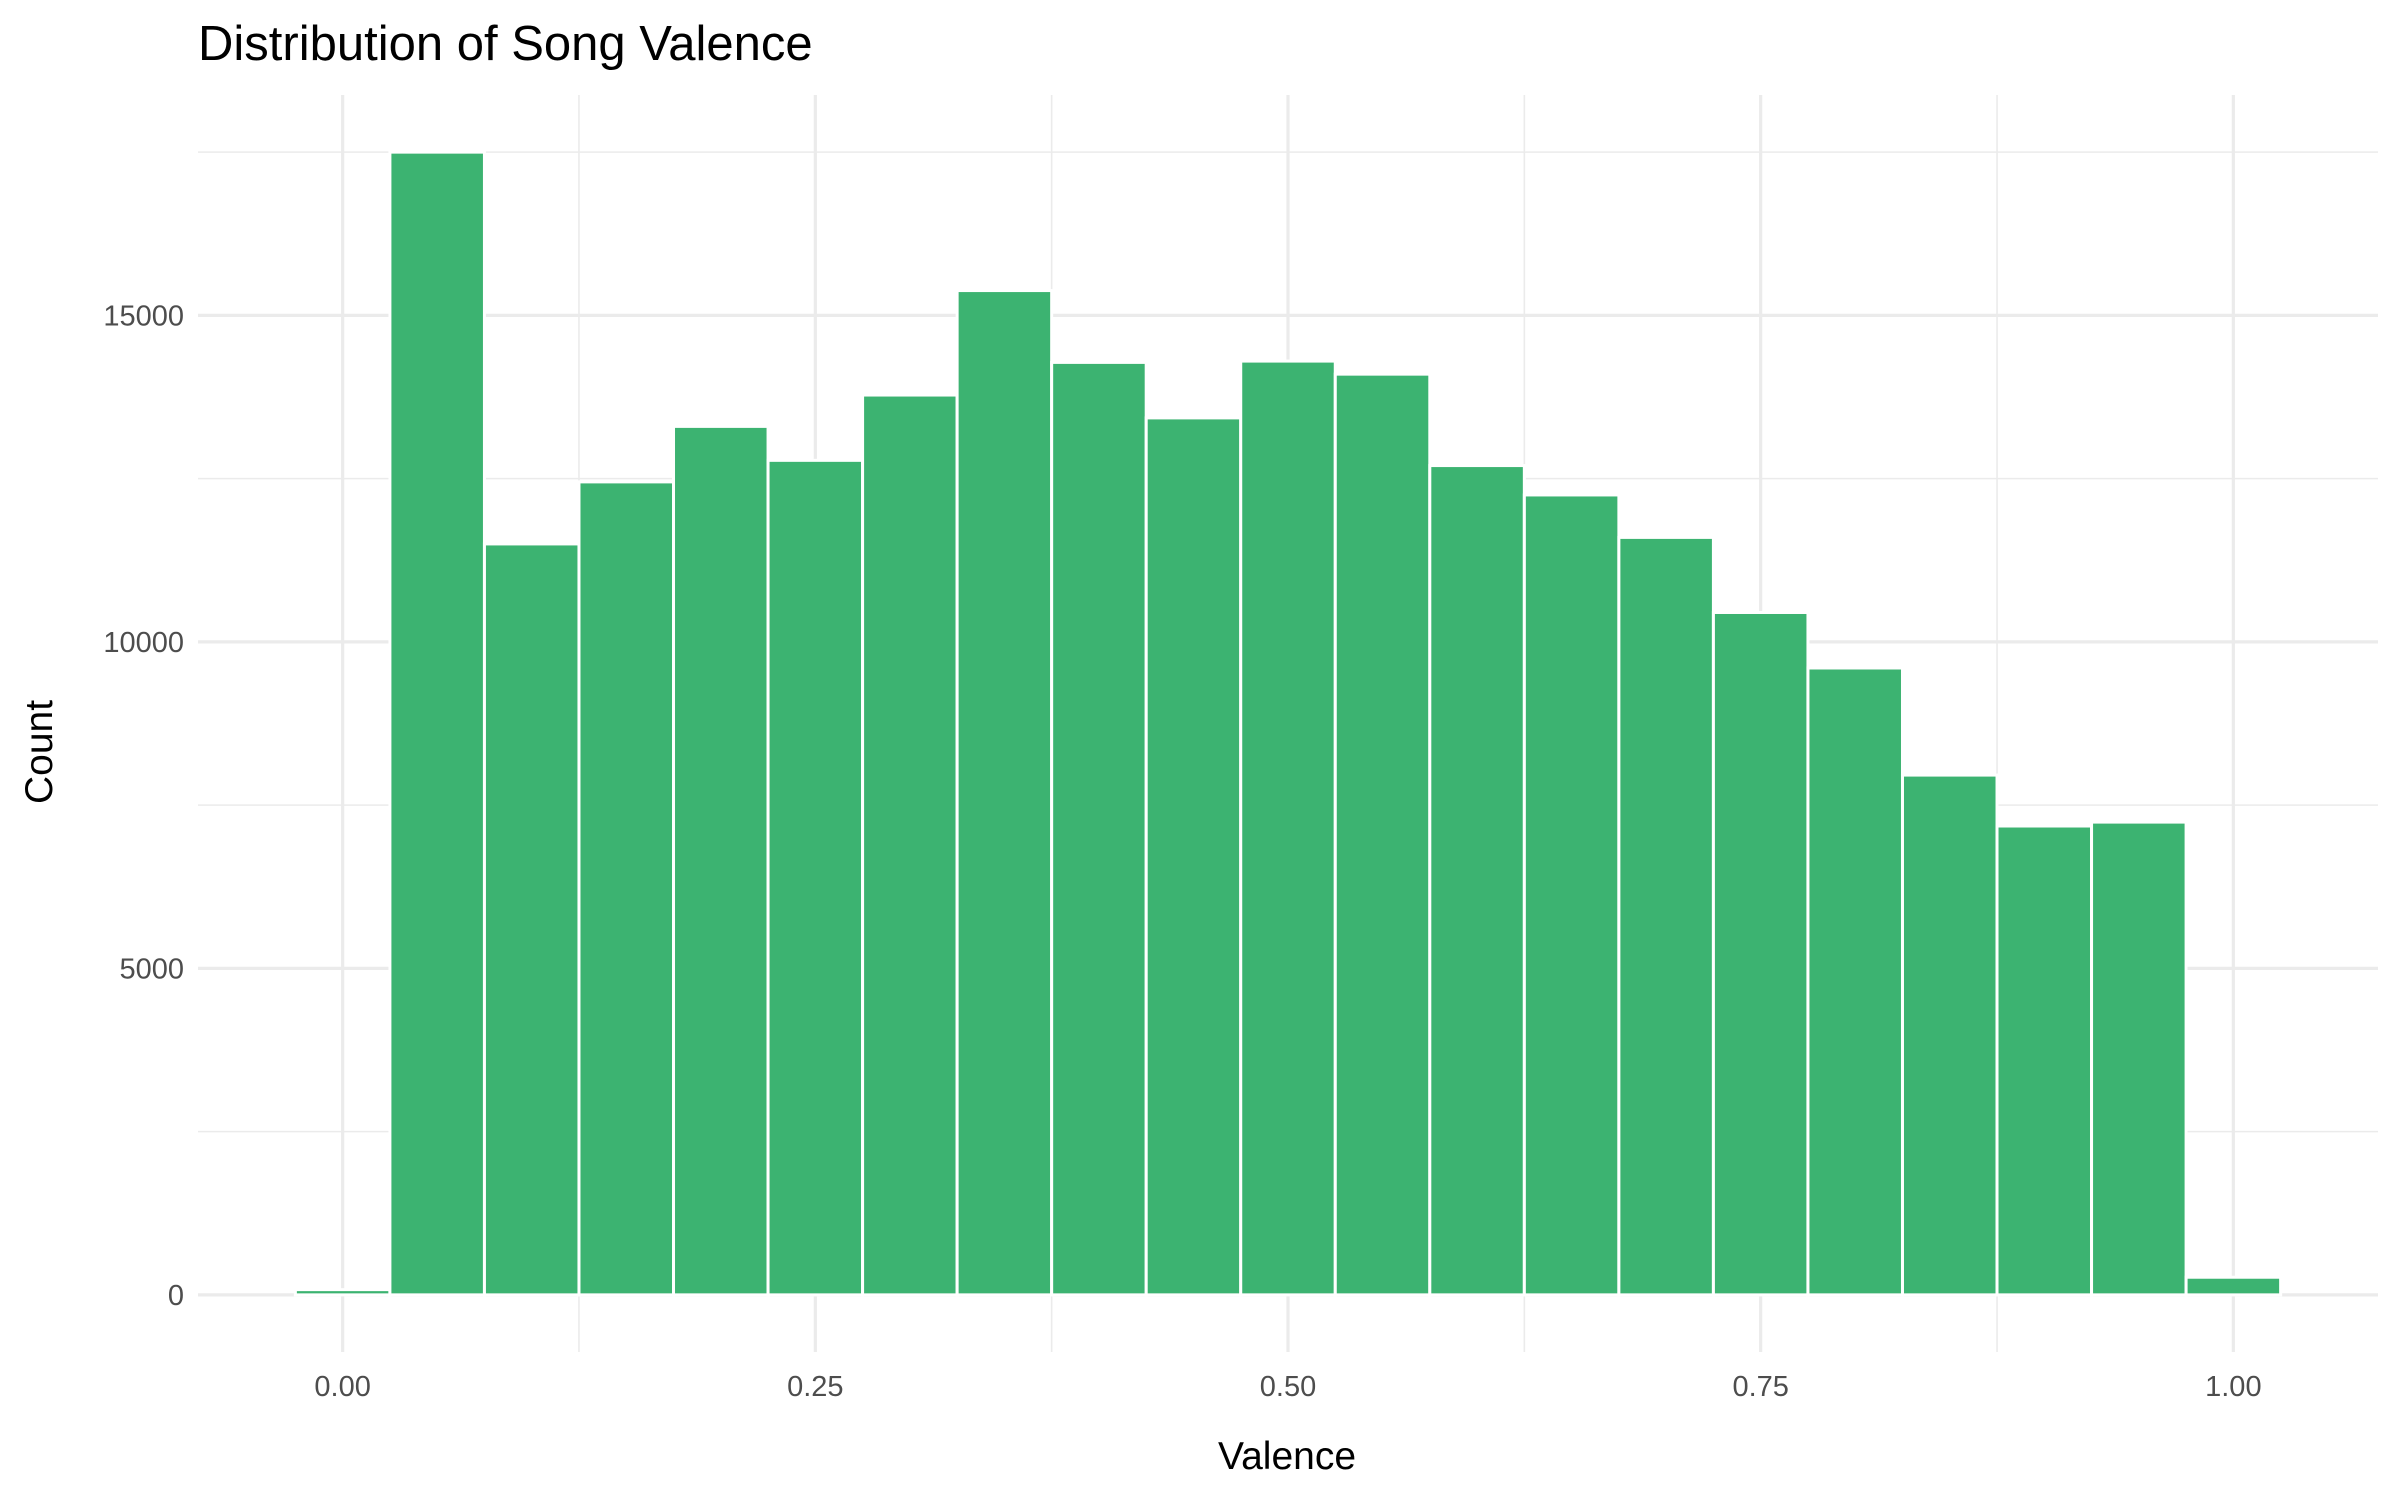 The width and height of the screenshot is (2400, 1505). I want to click on y-axis-ticks: 0 5000 10000 15000, so click(143, 805).